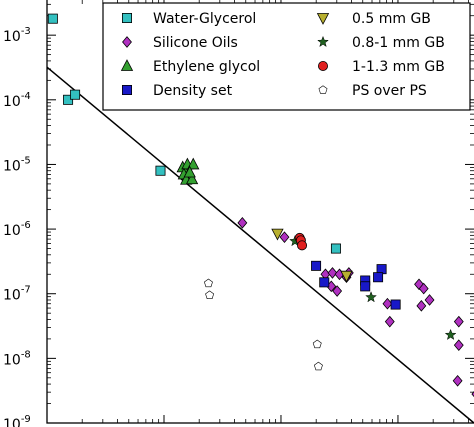 The height and width of the screenshot is (427, 474). I want to click on legend-label: 0.8-1 mm GB, so click(398, 43).